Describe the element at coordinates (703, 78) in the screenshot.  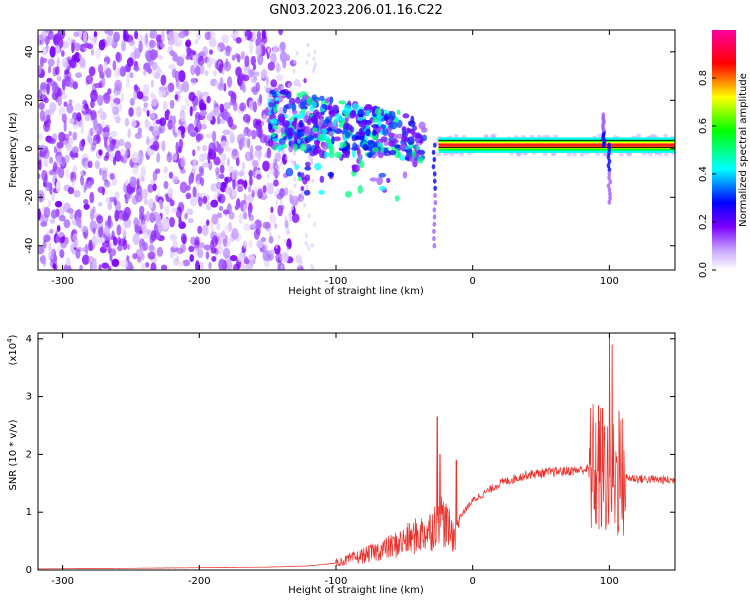
I see `colorbar-tick-label: 0.8` at that location.